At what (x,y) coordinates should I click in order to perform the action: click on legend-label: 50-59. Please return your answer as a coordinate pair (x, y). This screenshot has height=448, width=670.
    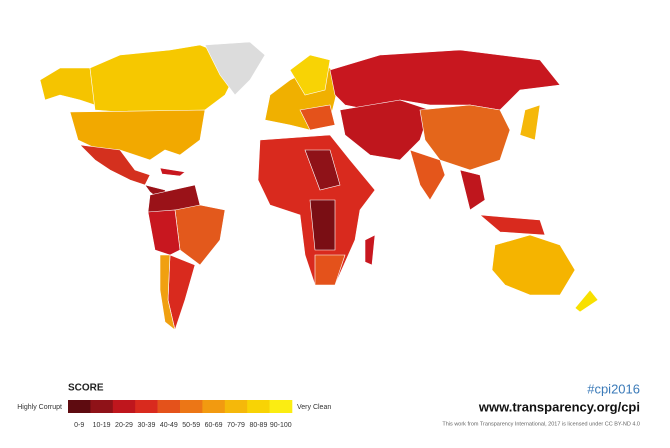
    Looking at the image, I should click on (191, 425).